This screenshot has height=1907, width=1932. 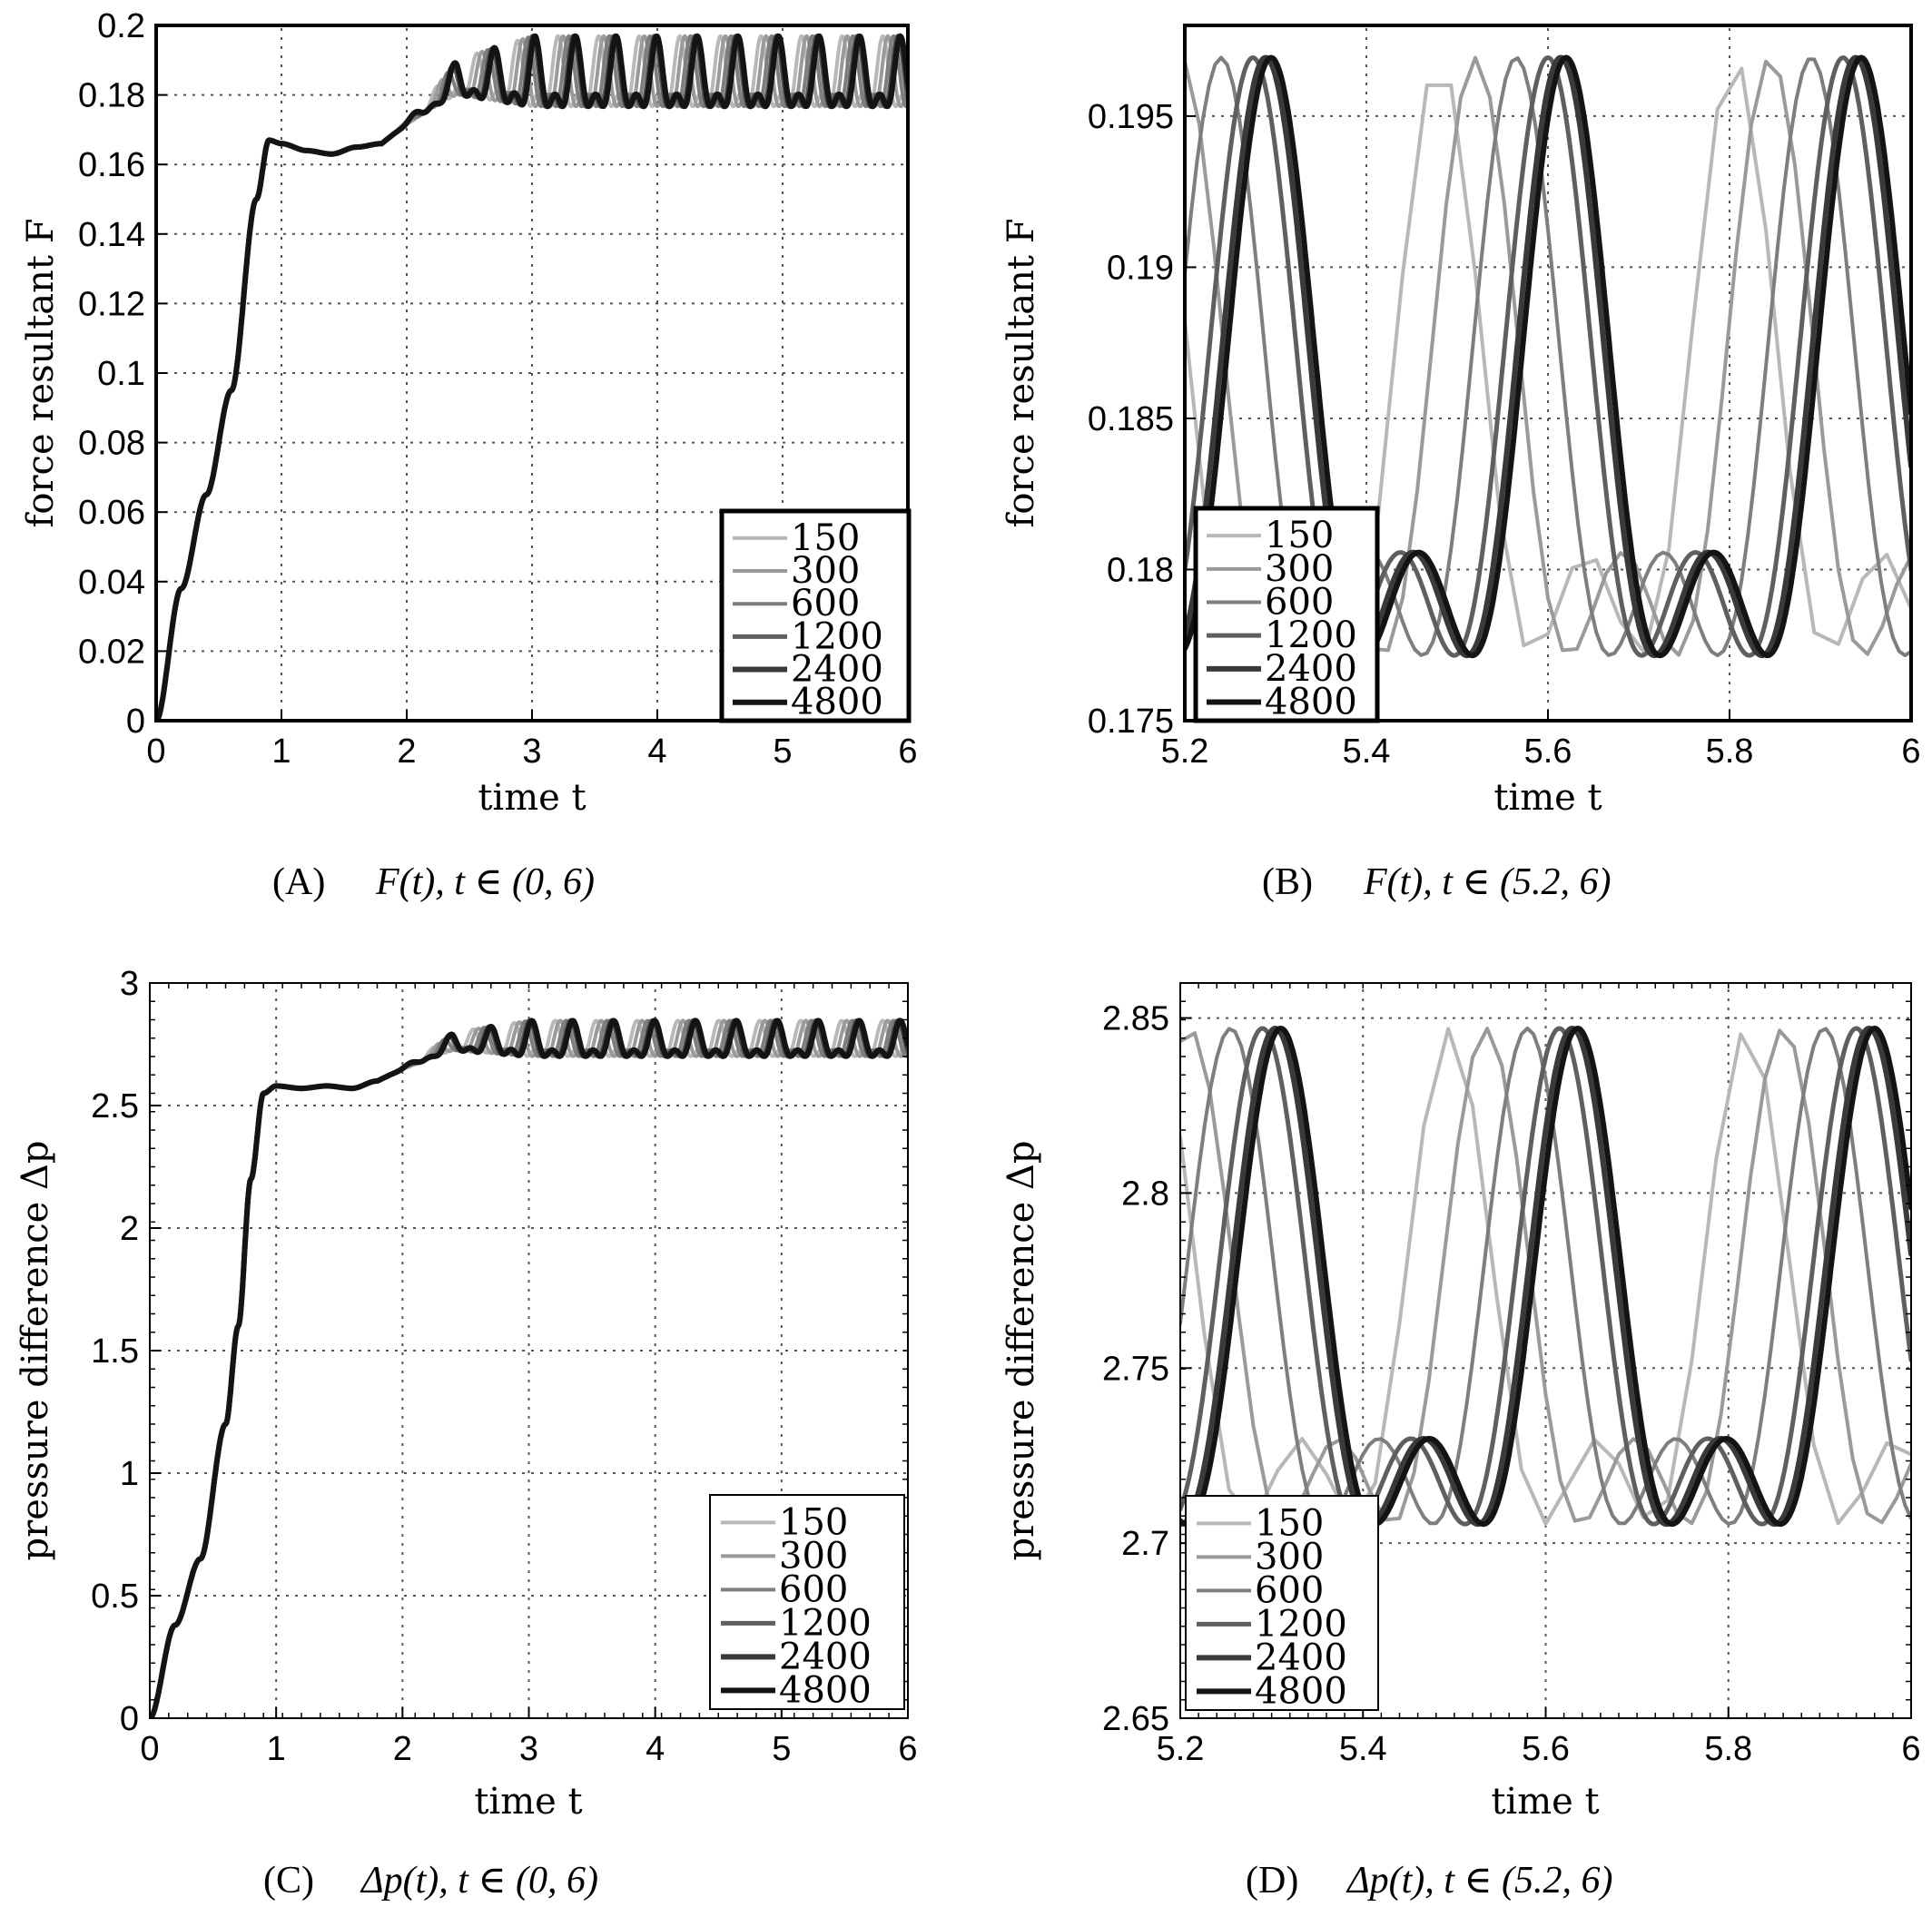 What do you see at coordinates (1487, 882) in the screenshot?
I see `panel-b-caption-expr: F(t), t ∈ (5.2, 6)` at bounding box center [1487, 882].